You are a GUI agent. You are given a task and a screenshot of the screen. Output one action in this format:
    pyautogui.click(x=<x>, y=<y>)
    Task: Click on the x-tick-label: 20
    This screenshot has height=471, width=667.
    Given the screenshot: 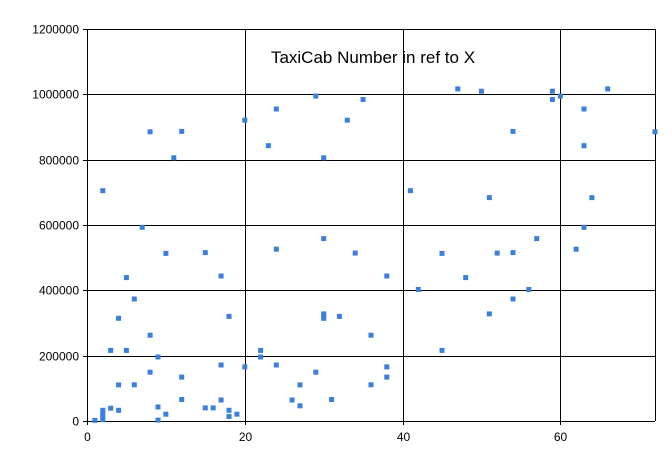 What is the action you would take?
    pyautogui.click(x=246, y=437)
    